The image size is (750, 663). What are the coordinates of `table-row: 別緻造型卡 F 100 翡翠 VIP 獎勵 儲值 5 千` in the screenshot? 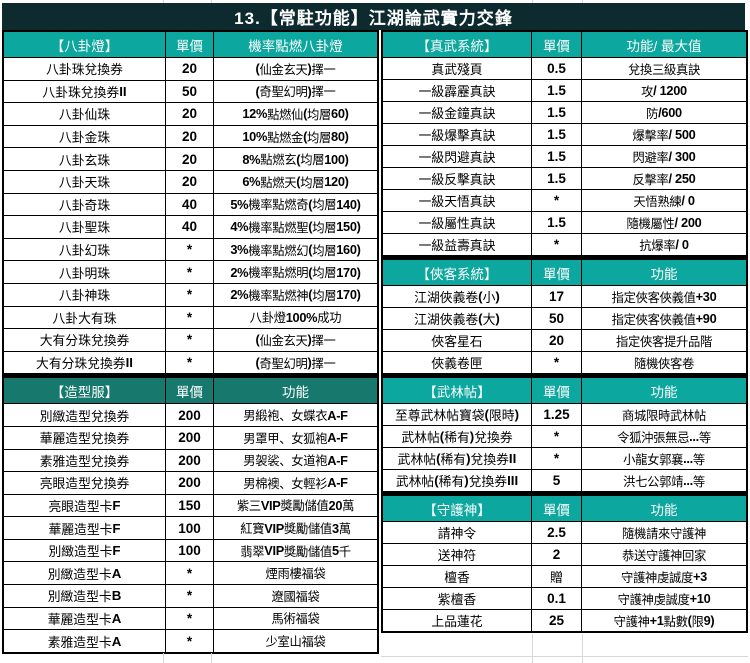 It's located at (190, 550).